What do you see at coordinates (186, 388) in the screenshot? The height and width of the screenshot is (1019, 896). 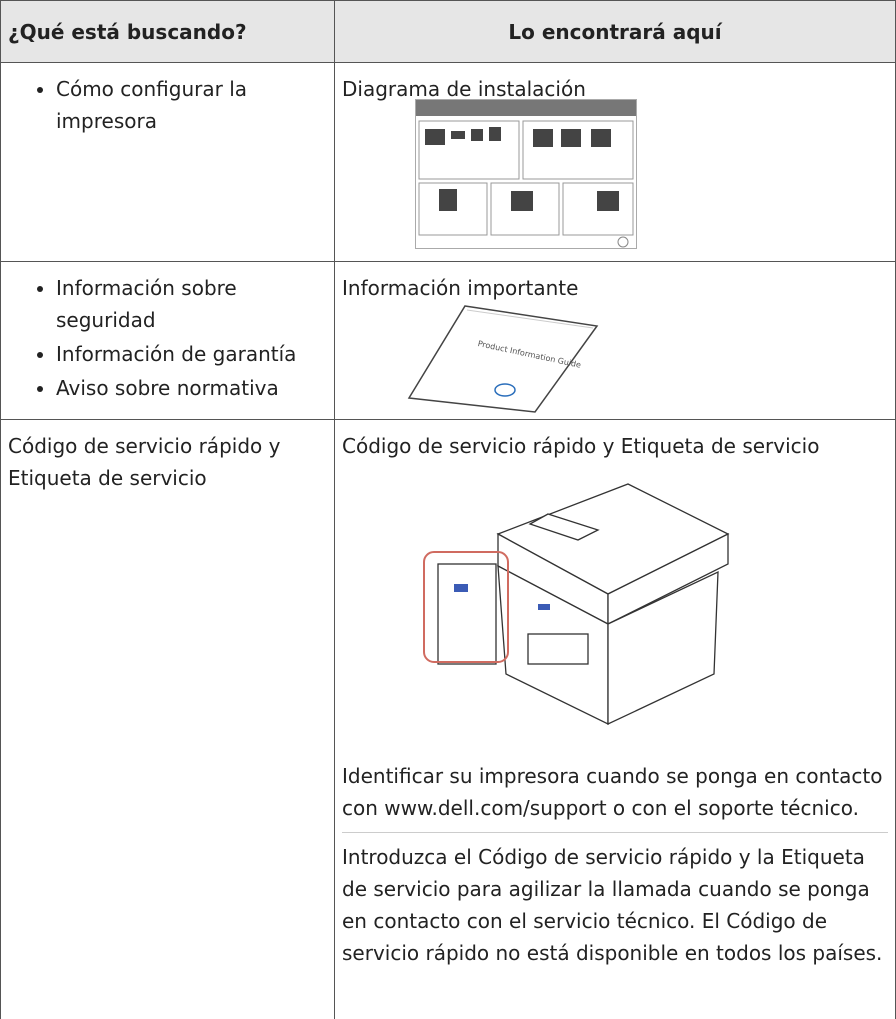 I see `bullet: Aviso sobre normativa` at bounding box center [186, 388].